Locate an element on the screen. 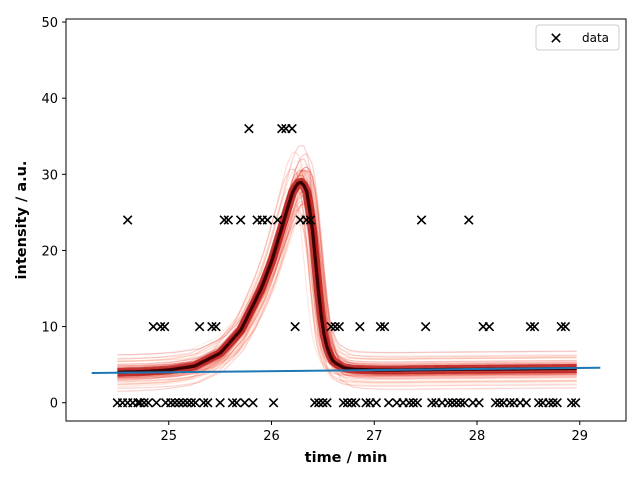 This screenshot has width=640, height=480. x-tick-label: 29 is located at coordinates (579, 436).